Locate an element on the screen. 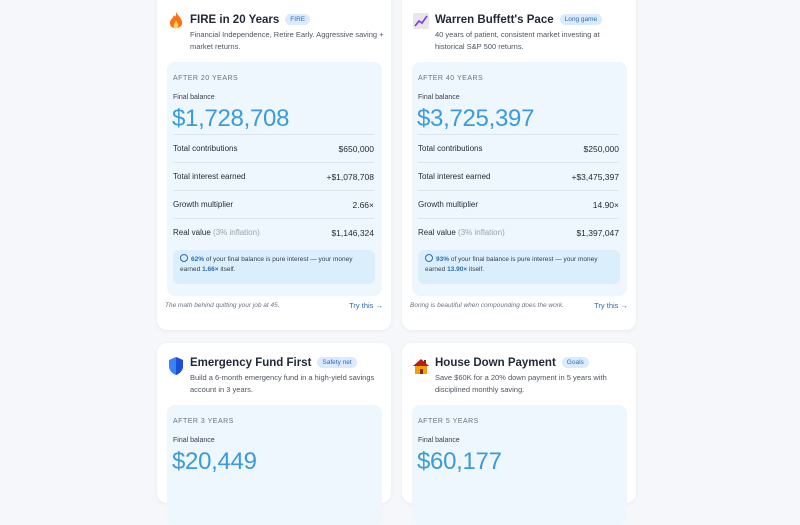 Image resolution: width=800 pixels, height=525 pixels. card-title: Emergency Fund First Safety net is located at coordinates (273, 363).